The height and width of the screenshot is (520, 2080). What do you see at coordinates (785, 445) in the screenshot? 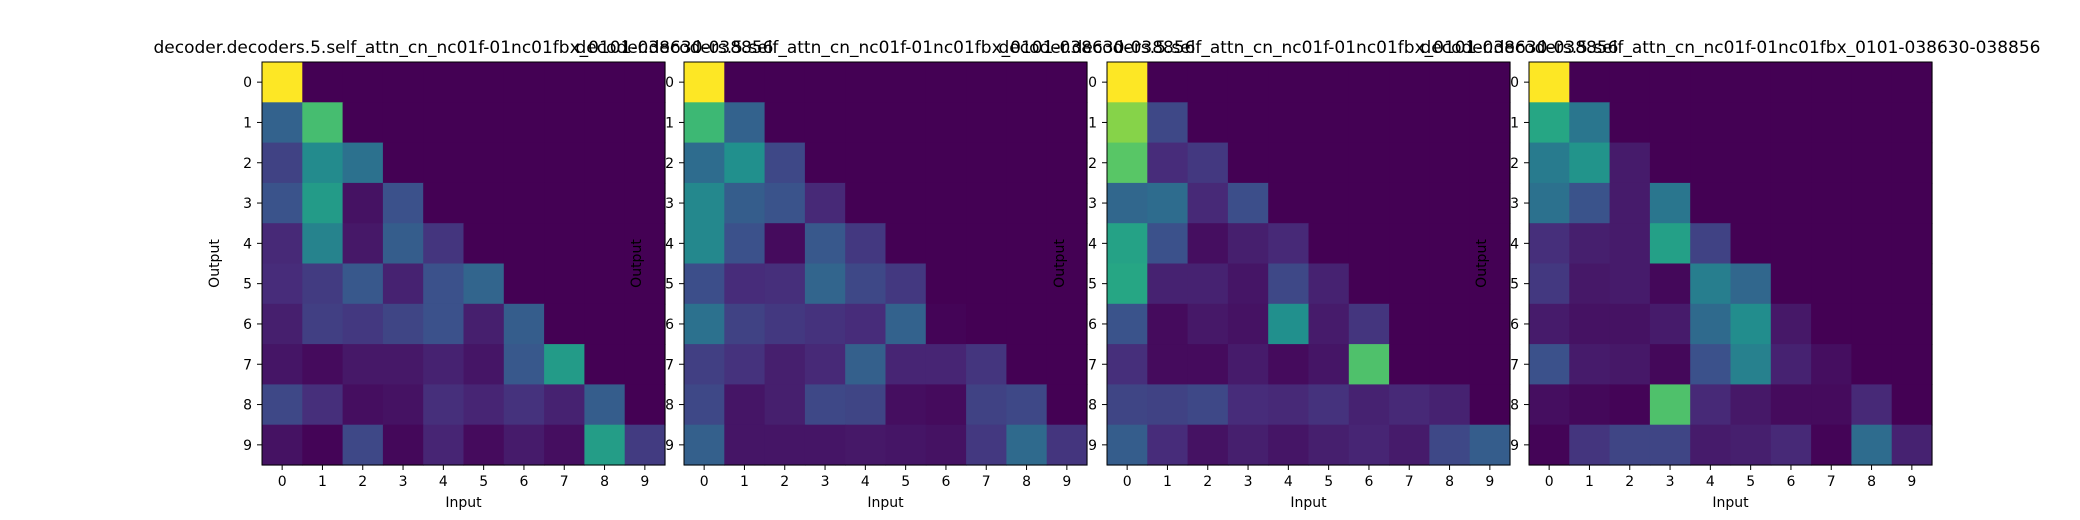
I see `heatmap-cell-r9-c2` at bounding box center [785, 445].